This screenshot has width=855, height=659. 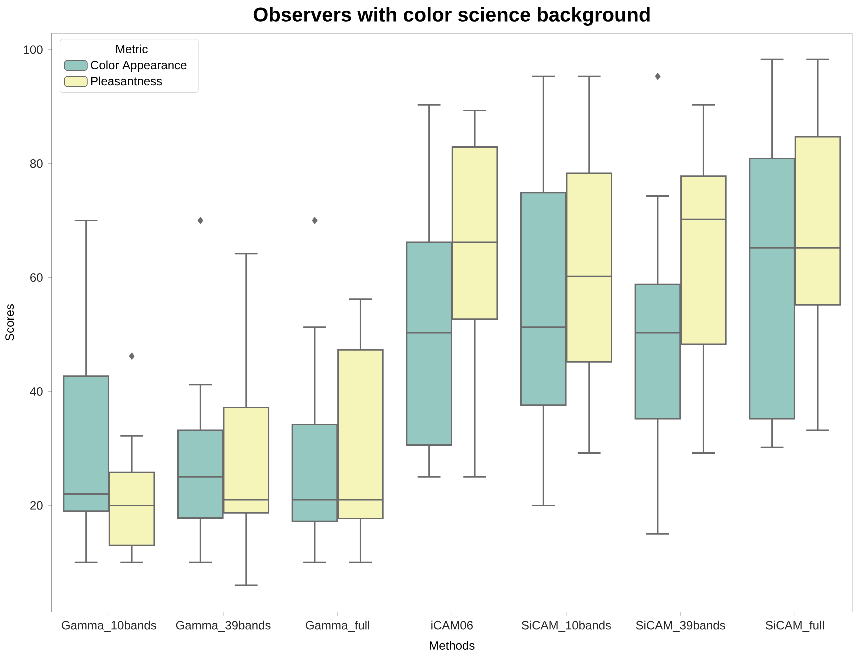 I want to click on x-tick-label: SiCAM_full, so click(x=795, y=626).